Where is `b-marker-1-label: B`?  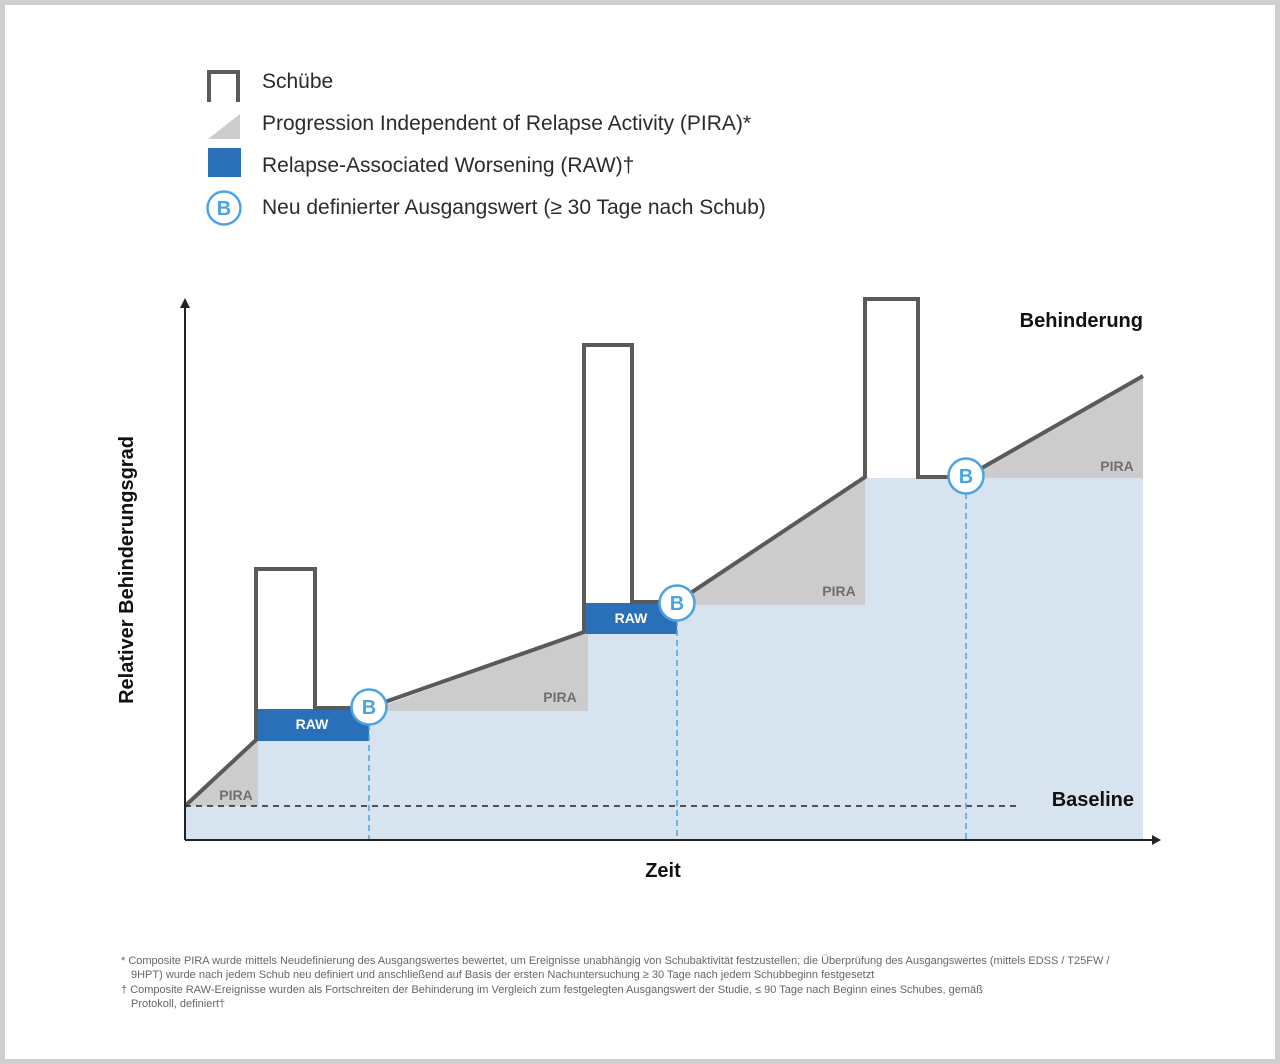
b-marker-1-label: B is located at coordinates (369, 708).